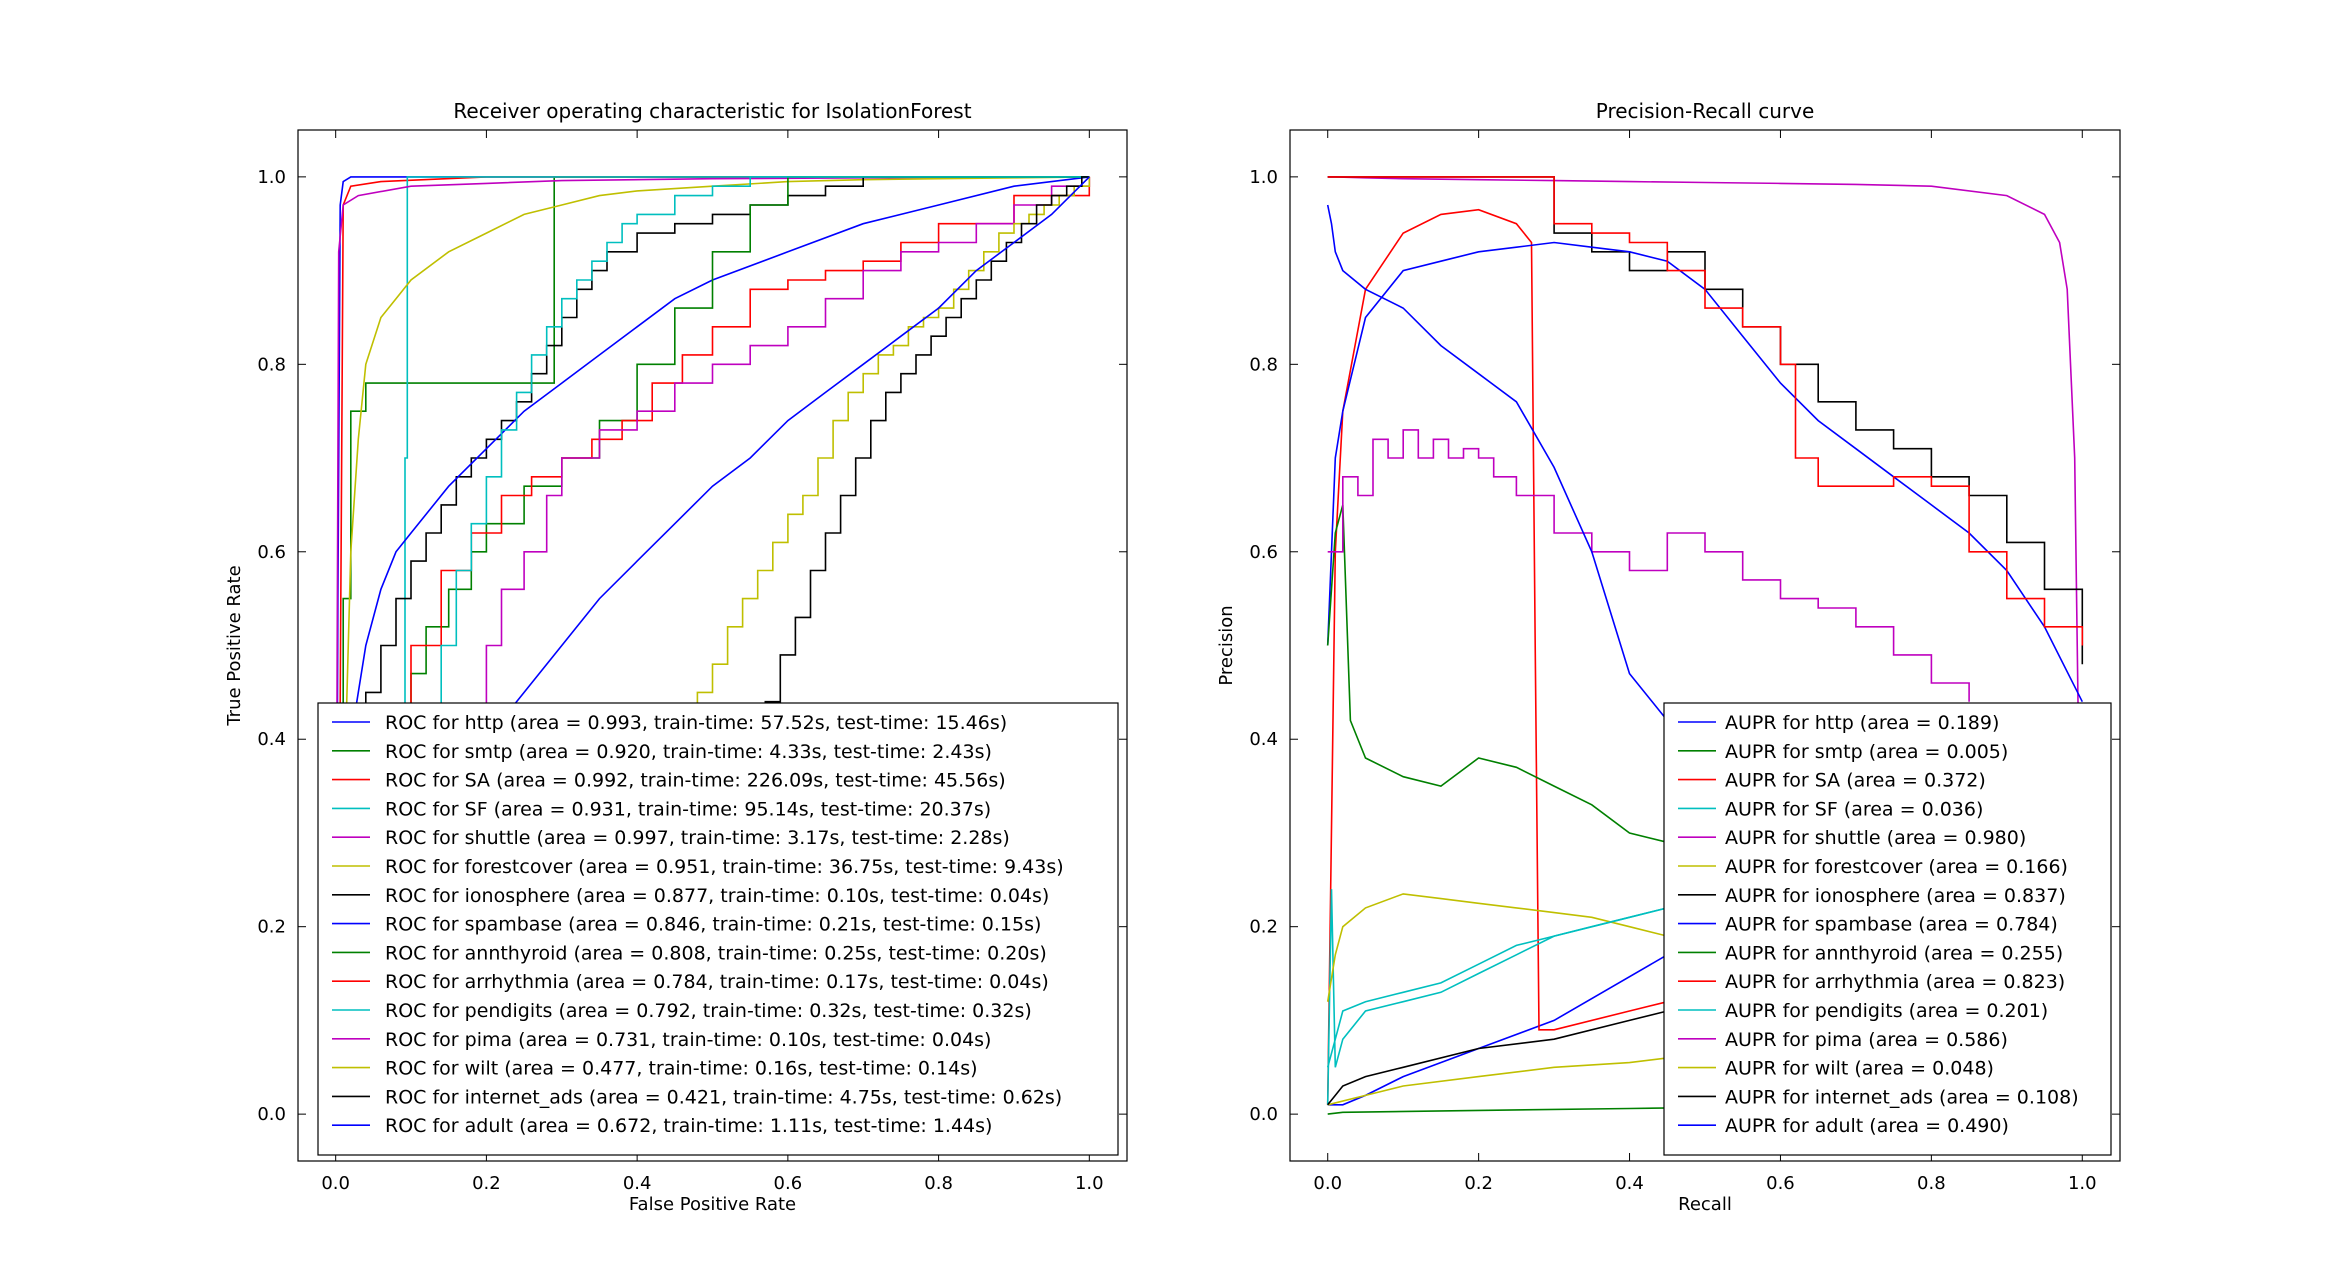 Image resolution: width=2331 pixels, height=1277 pixels. What do you see at coordinates (1862, 723) in the screenshot?
I see `legend-entry: AUPR for http (area = 0.189)` at bounding box center [1862, 723].